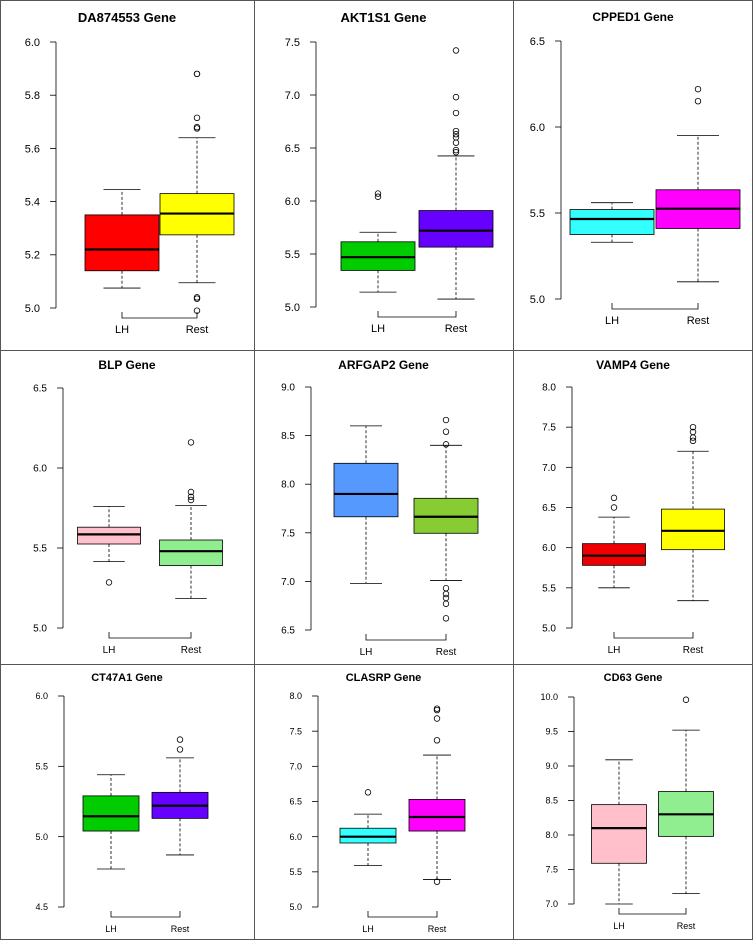 The image size is (753, 940). What do you see at coordinates (633, 507) in the screenshot?
I see `chart-panel-6: VAMP4 Gene 5.0 5.5 6.0 6.5 7.0 7.5 8.0 LH Rest` at bounding box center [633, 507].